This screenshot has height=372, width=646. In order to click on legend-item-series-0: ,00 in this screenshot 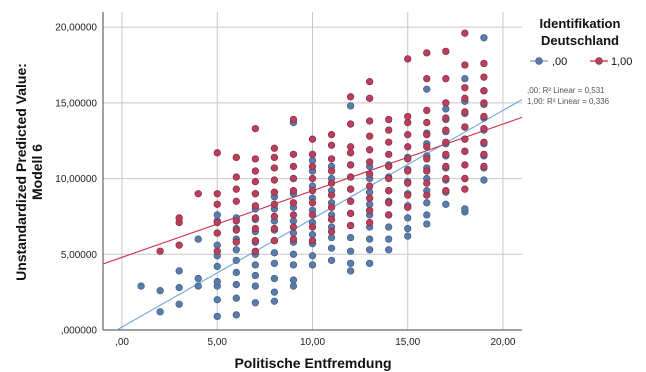, I will do `click(548, 62)`.